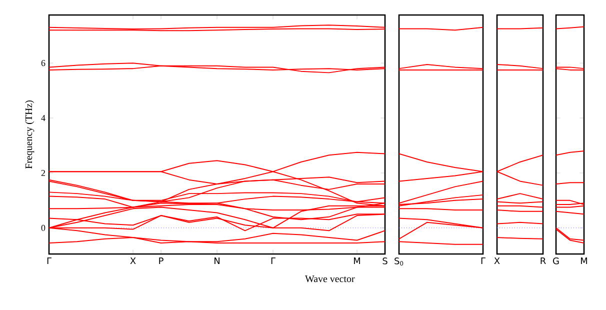  What do you see at coordinates (385, 261) in the screenshot?
I see `x-tick-label: S` at bounding box center [385, 261].